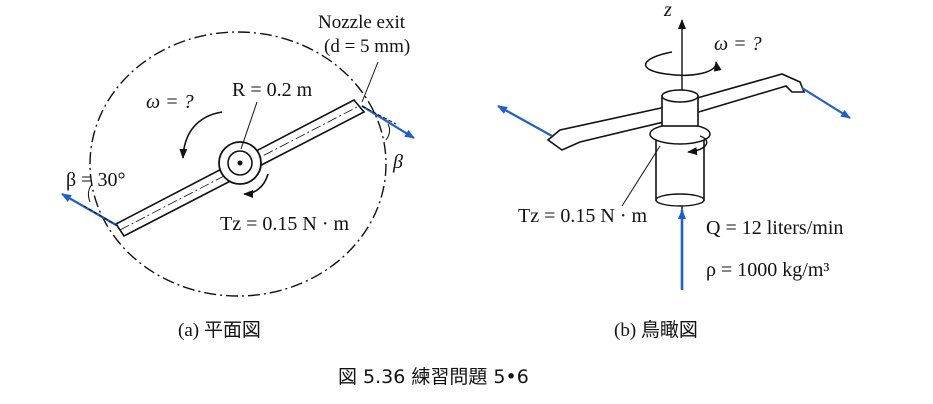  What do you see at coordinates (680, 96) in the screenshot?
I see `hub-top` at bounding box center [680, 96].